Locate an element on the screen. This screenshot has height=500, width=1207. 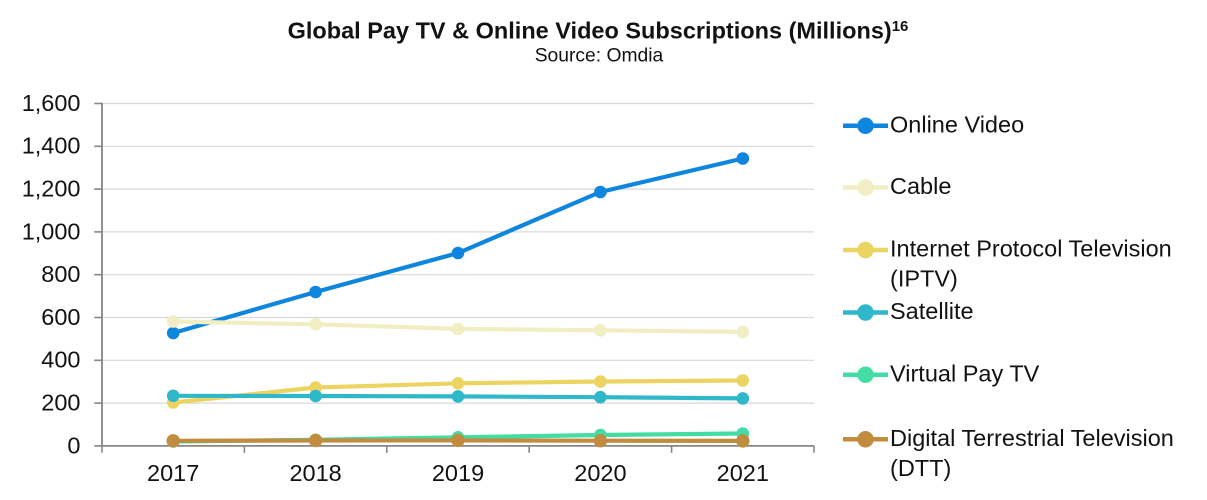
svg-text: (DTT) is located at coordinates (920, 468).